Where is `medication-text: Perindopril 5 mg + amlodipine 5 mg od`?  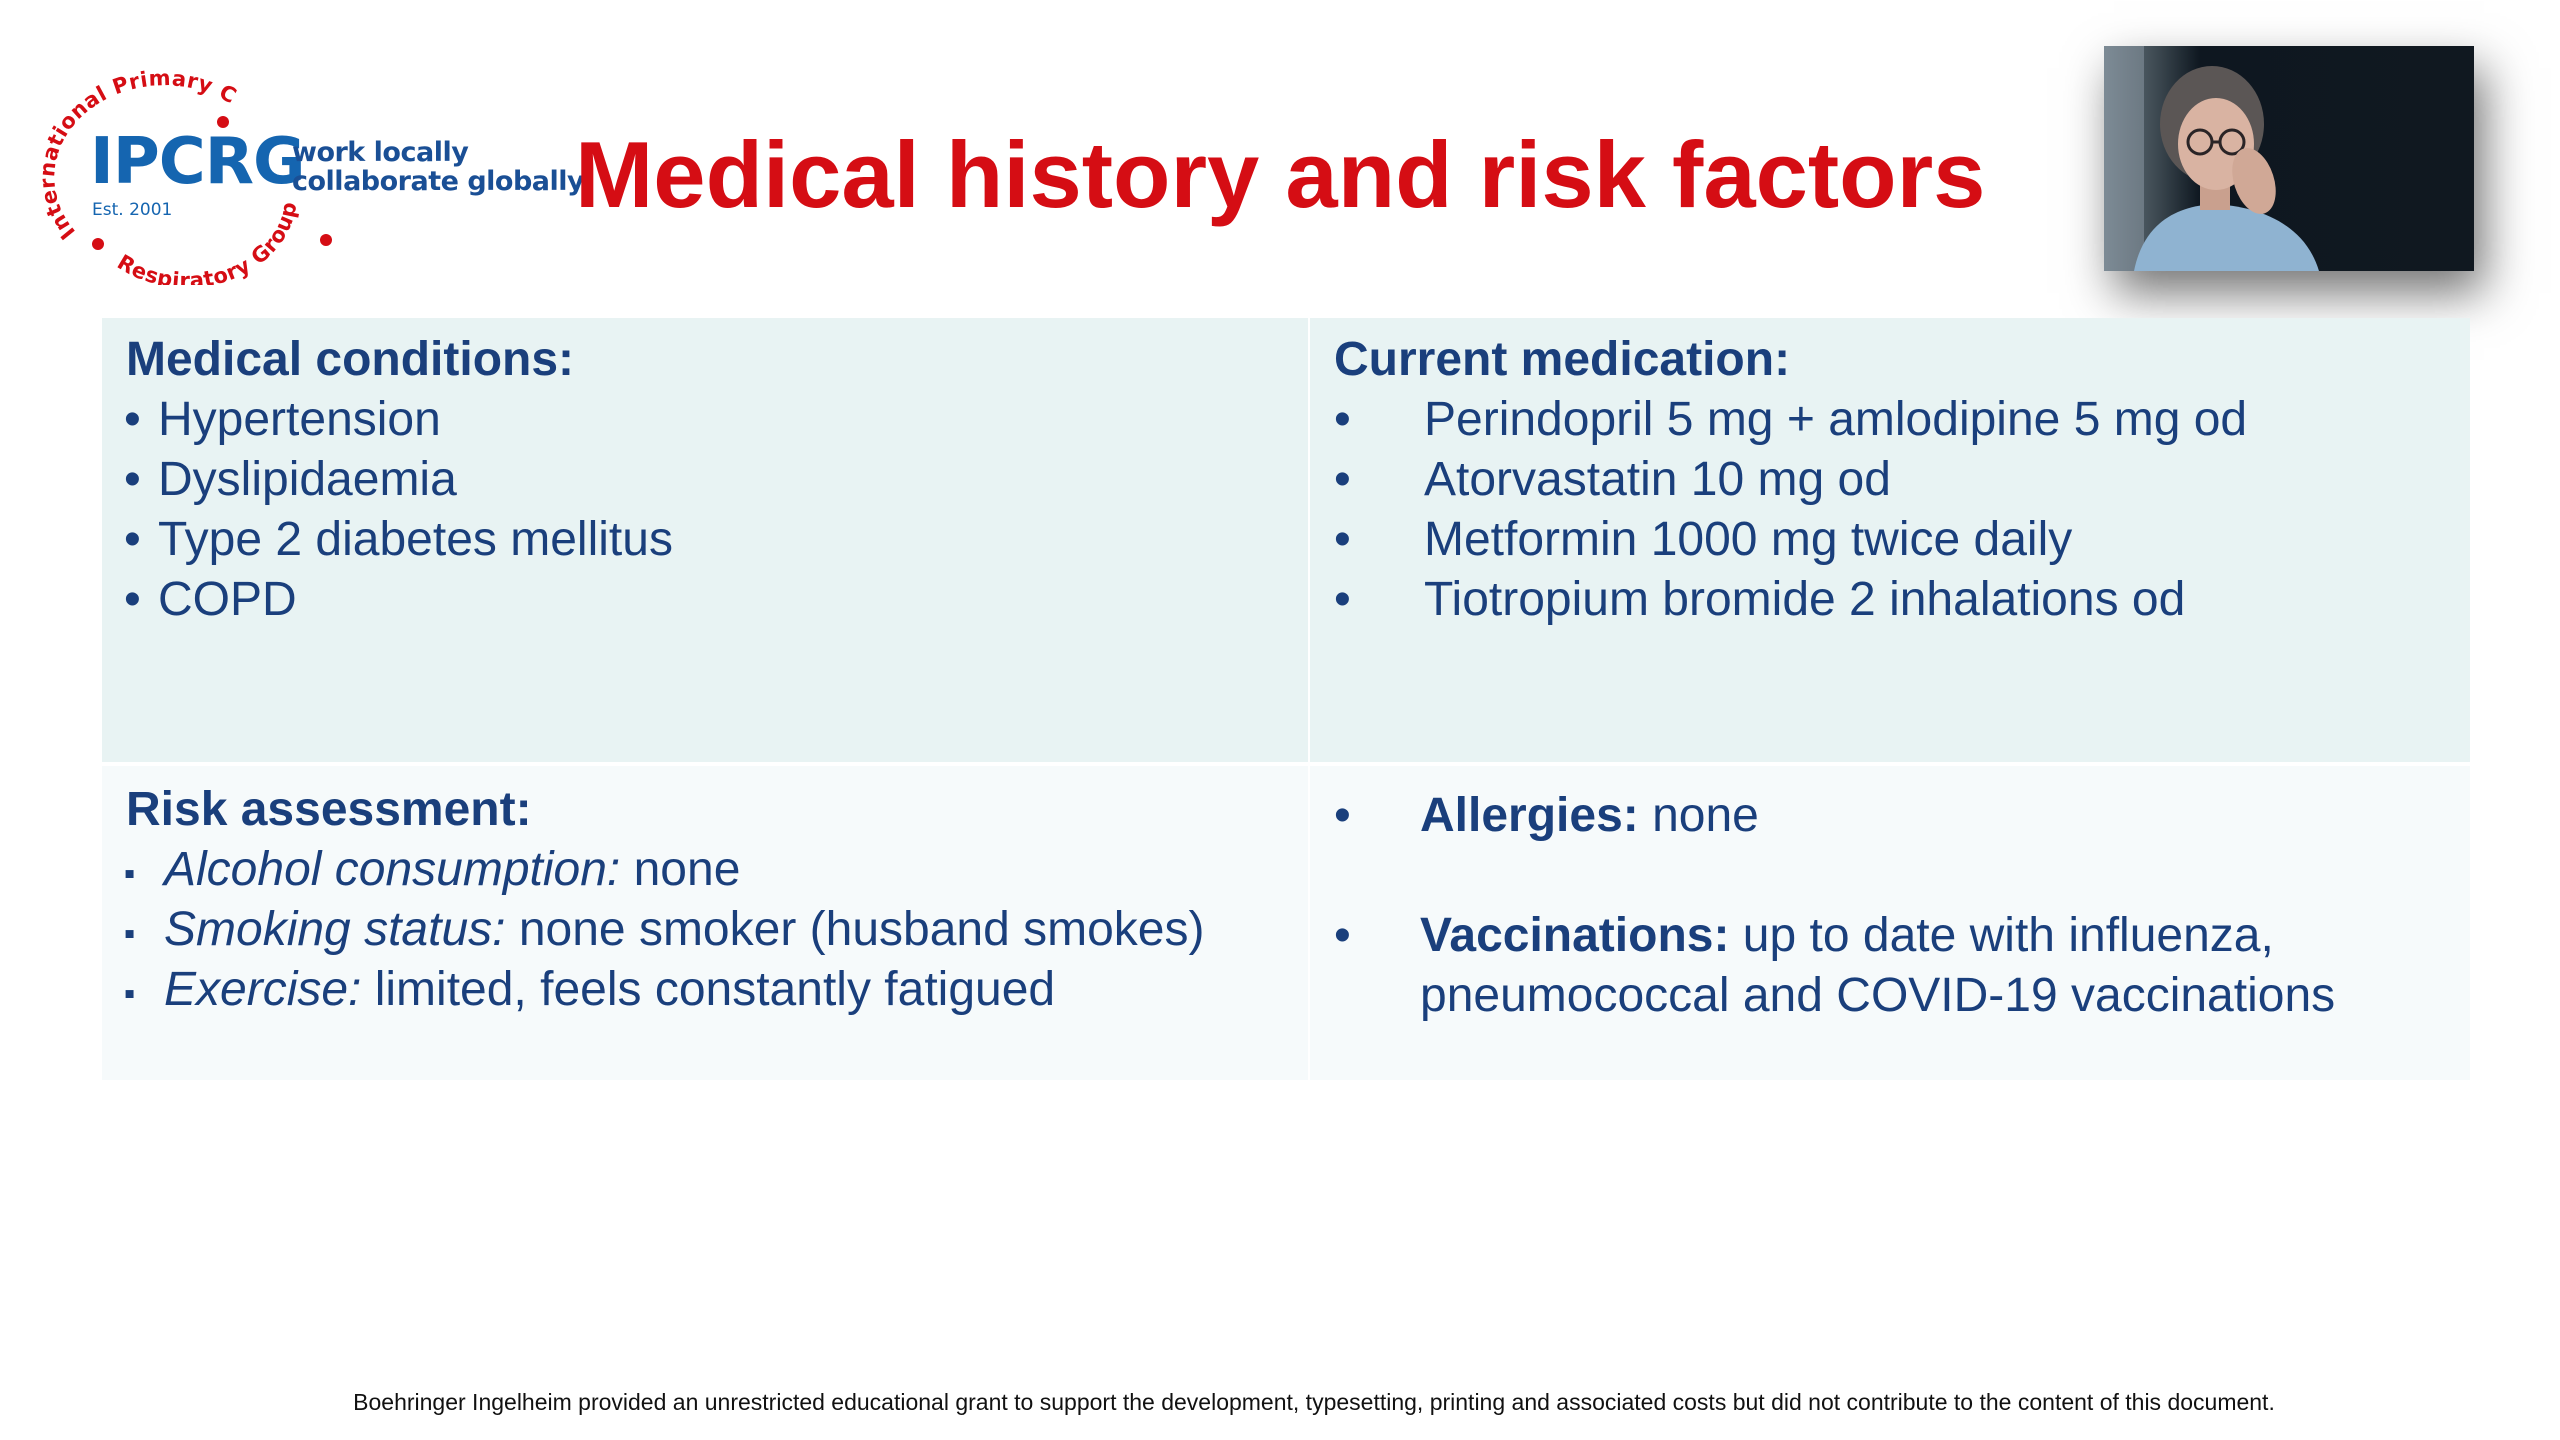
medication-text: Perindopril 5 mg + amlodipine 5 mg od is located at coordinates (1836, 419).